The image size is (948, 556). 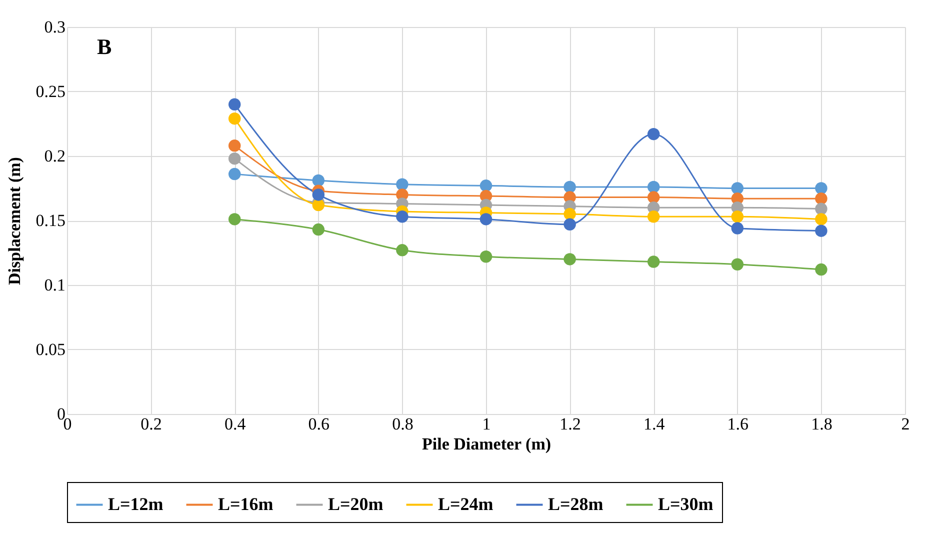 What do you see at coordinates (821, 424) in the screenshot?
I see `x-tick-label: 1.8` at bounding box center [821, 424].